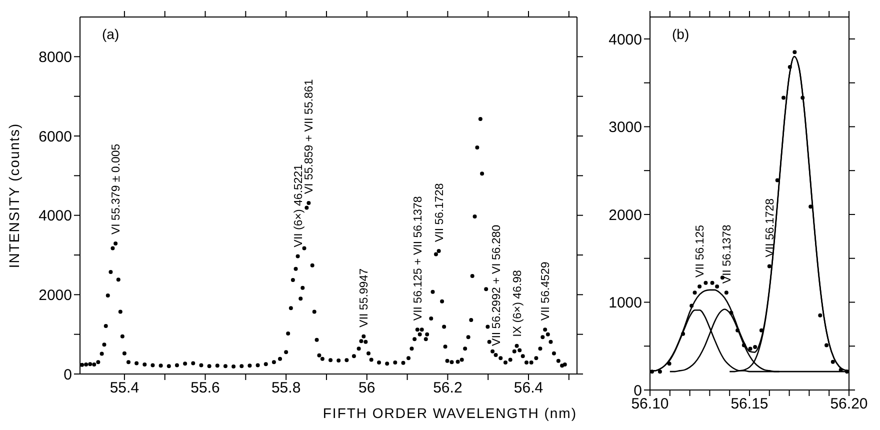 The height and width of the screenshot is (430, 880). I want to click on y-tick-label: 0, so click(68, 375).